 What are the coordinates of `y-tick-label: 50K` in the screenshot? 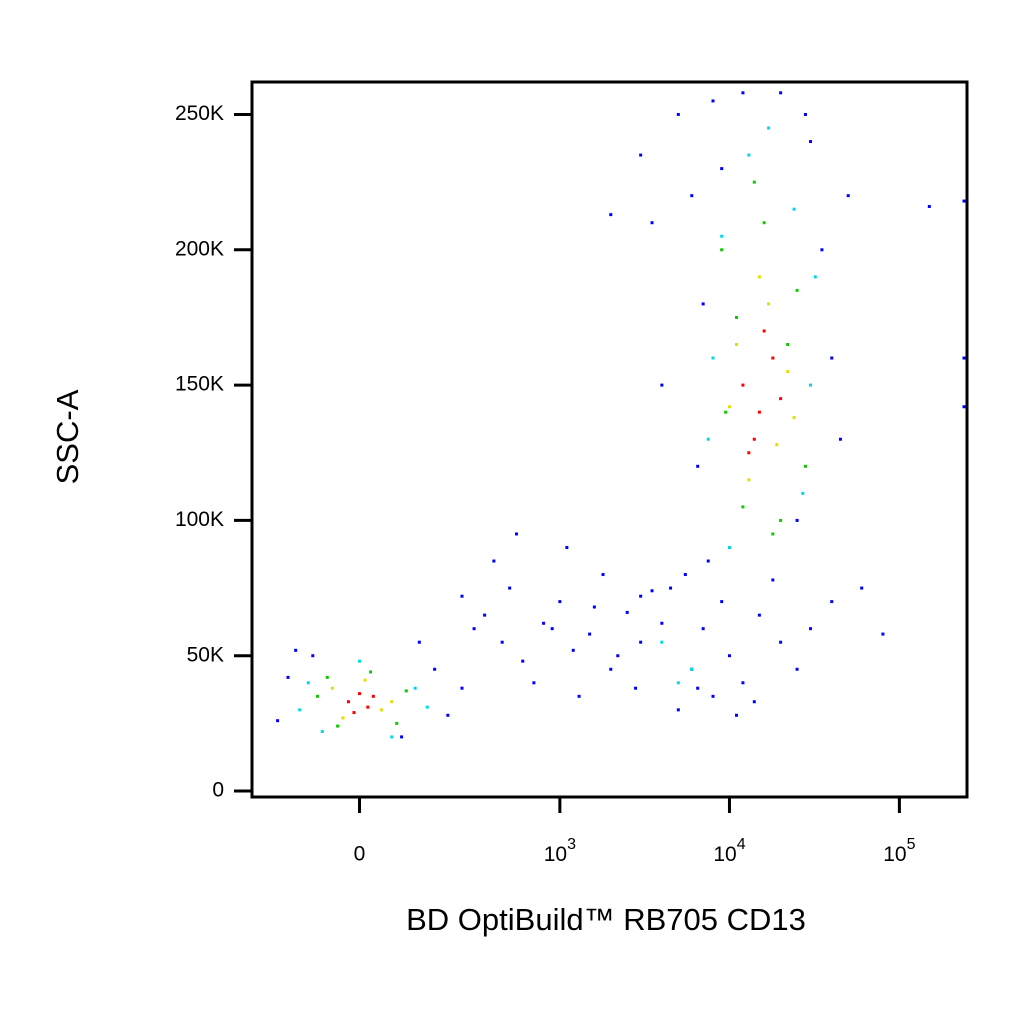 It's located at (205, 654).